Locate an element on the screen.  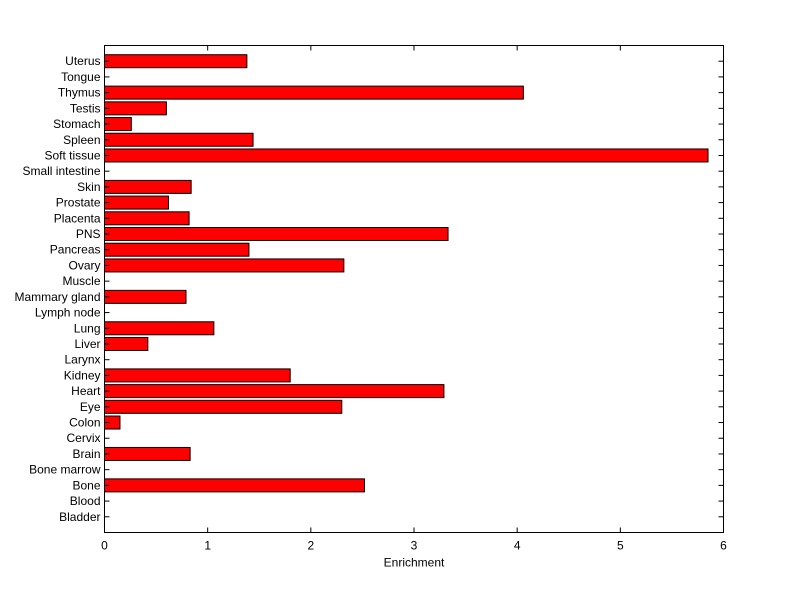
x-axis-label: Enrichment is located at coordinates (414, 563).